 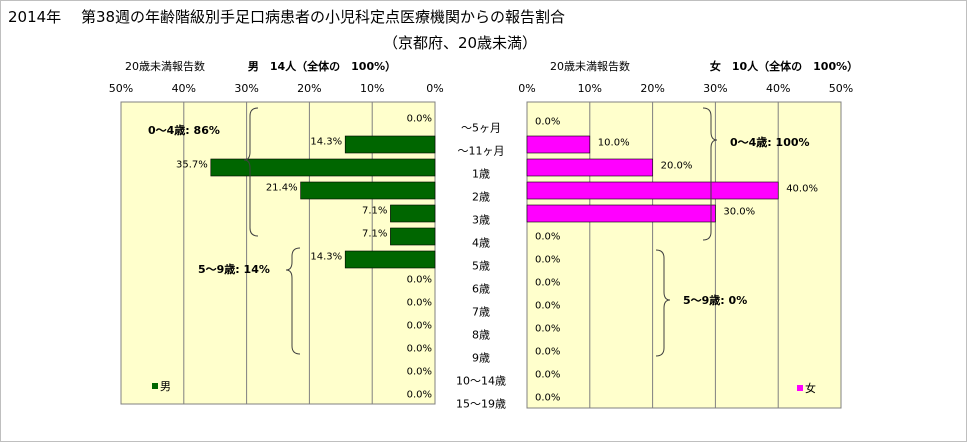 I want to click on female-data-label: 20.0%, so click(x=677, y=166).